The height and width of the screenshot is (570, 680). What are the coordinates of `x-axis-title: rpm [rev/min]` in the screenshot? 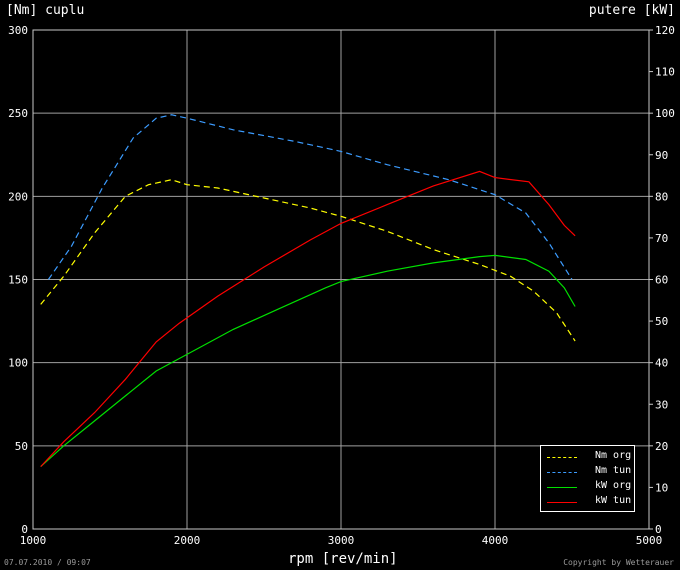 It's located at (343, 559).